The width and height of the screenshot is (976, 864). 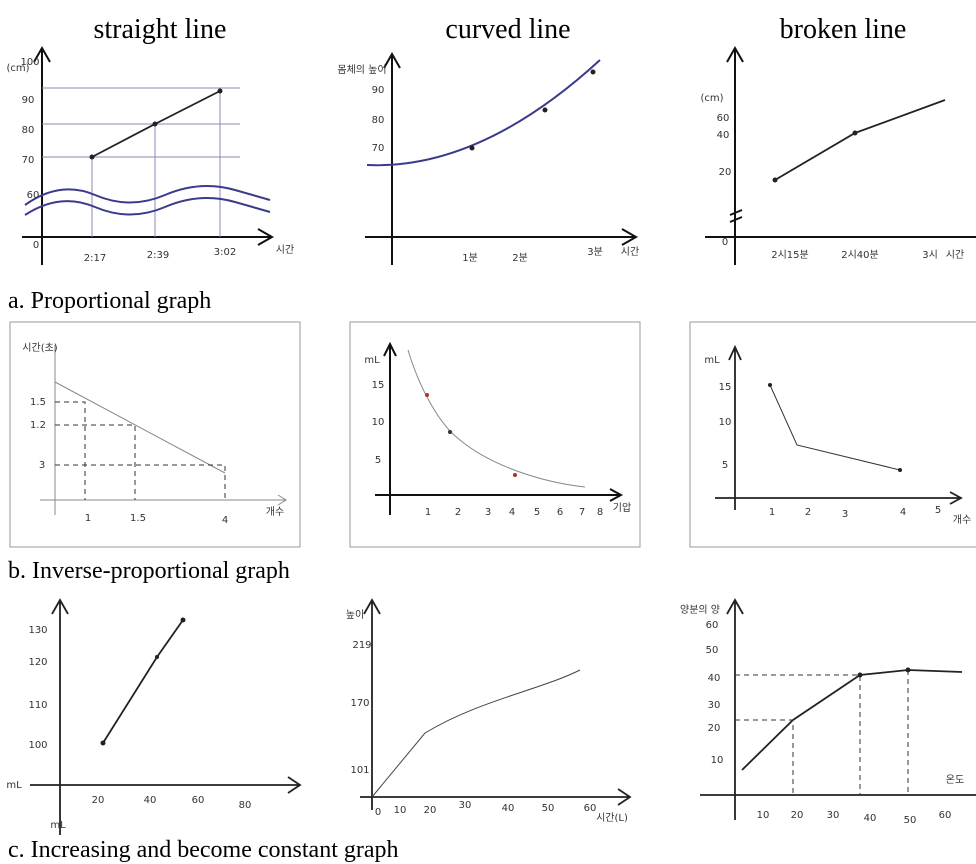 What do you see at coordinates (612, 818) in the screenshot?
I see `sketch-label: 시간(L)` at bounding box center [612, 818].